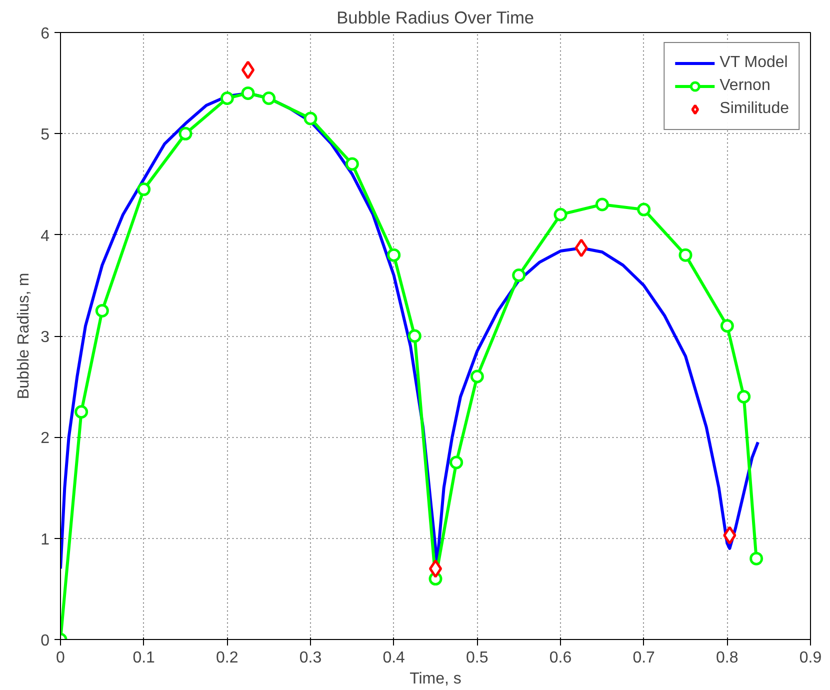 The width and height of the screenshot is (830, 690). Describe the element at coordinates (144, 658) in the screenshot. I see `x-tick-label: 0.1` at that location.